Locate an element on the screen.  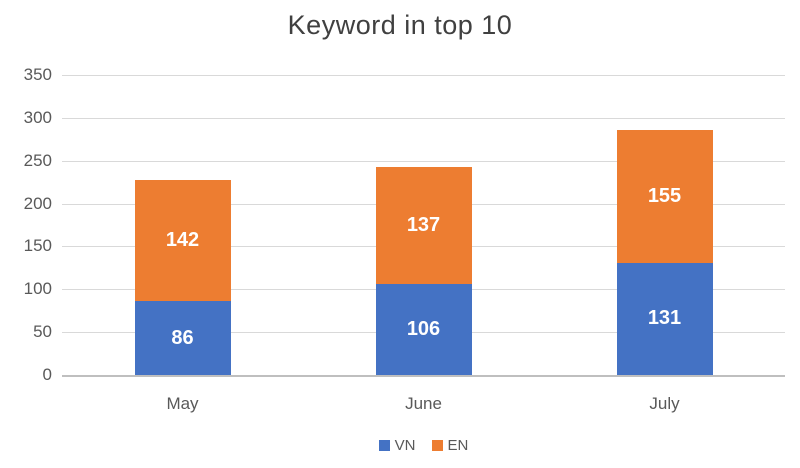
x-axis-label-june: June is located at coordinates (423, 403).